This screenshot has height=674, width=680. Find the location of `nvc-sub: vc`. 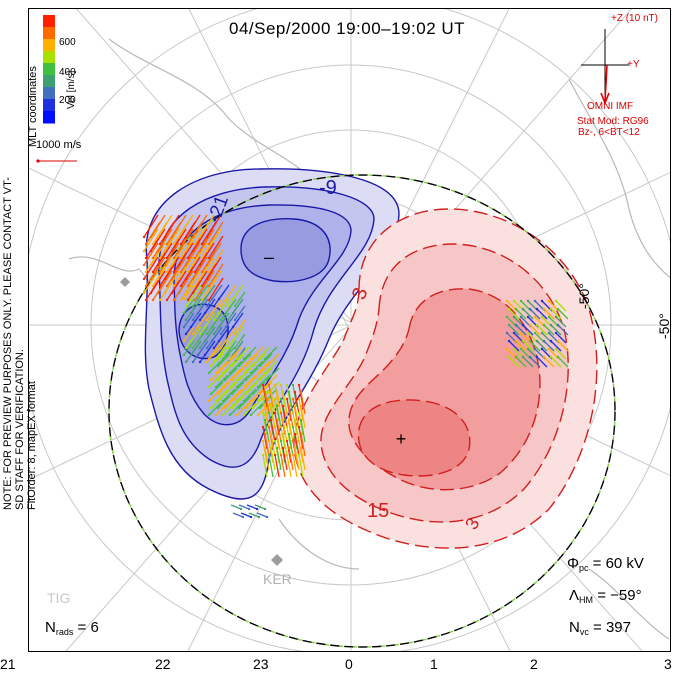

nvc-sub: vc is located at coordinates (584, 632).